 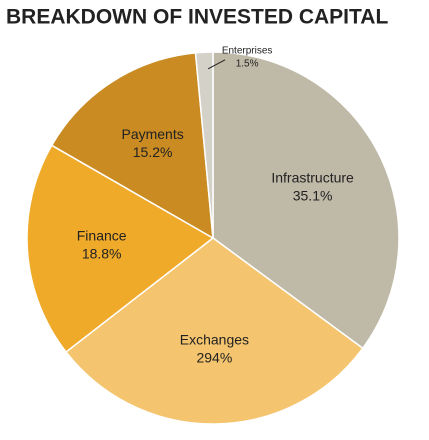 I want to click on slice-label: Enterprises, so click(x=247, y=50).